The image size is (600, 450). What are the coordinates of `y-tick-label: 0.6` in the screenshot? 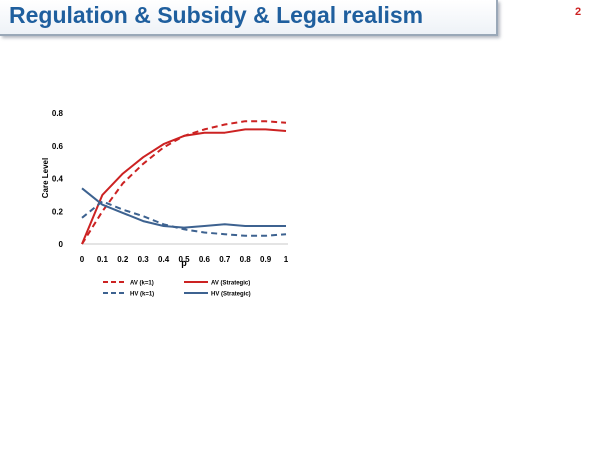 It's located at (58, 146).